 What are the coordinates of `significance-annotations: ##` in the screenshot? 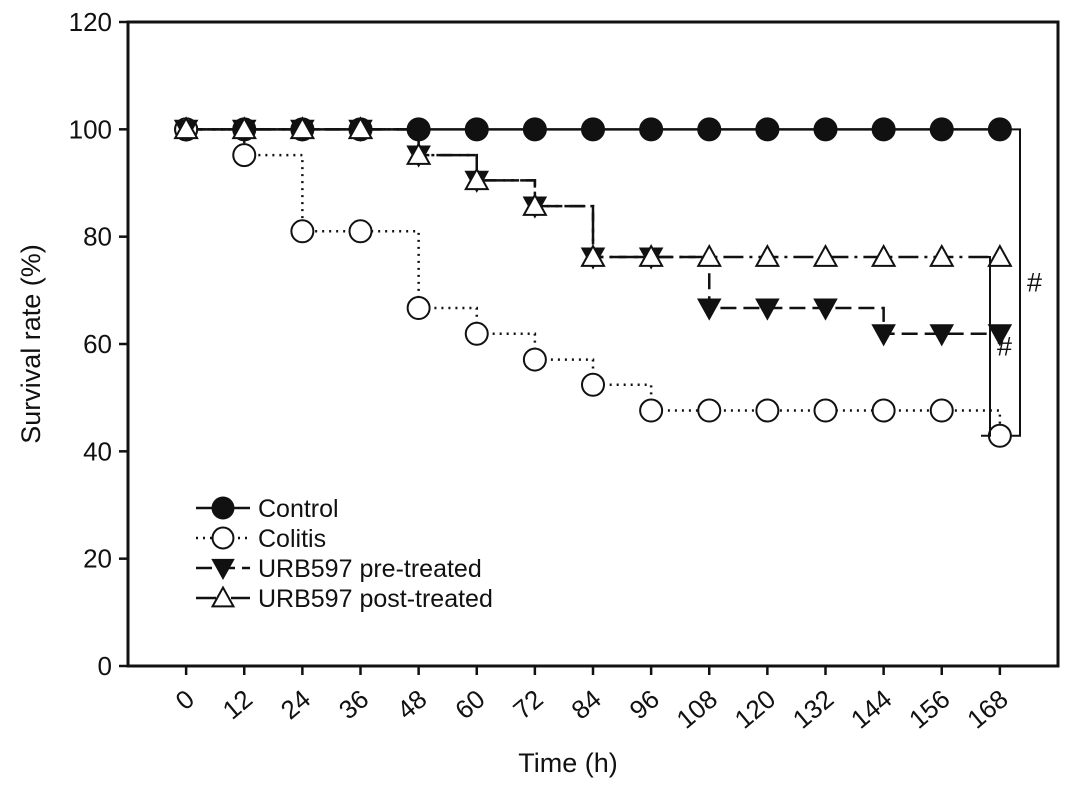 It's located at (1011, 282).